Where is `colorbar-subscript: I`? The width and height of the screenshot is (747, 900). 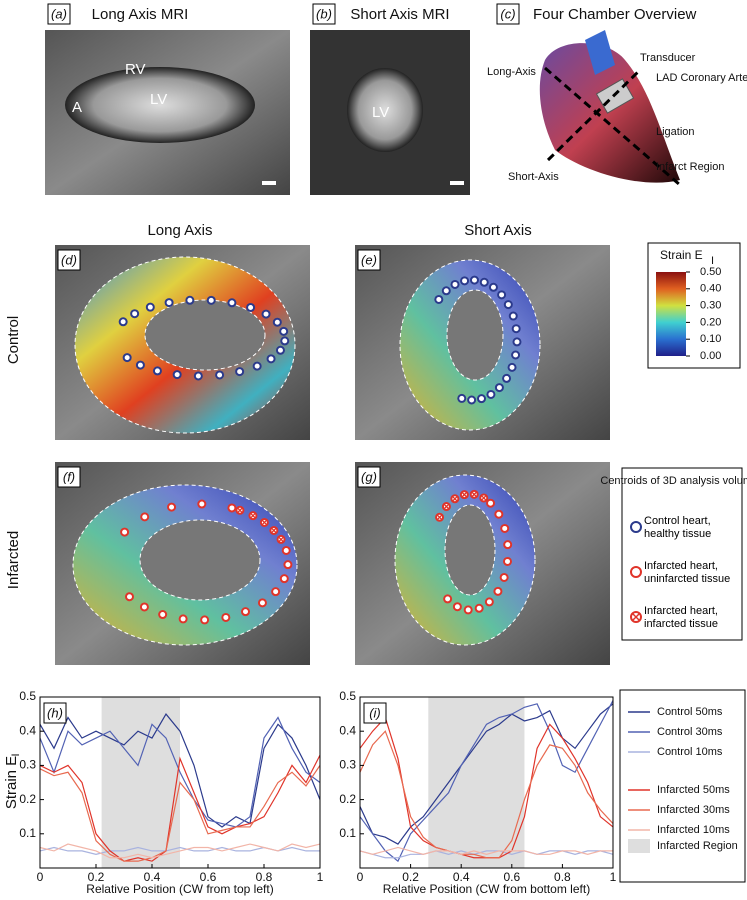 colorbar-subscript: I is located at coordinates (712, 261).